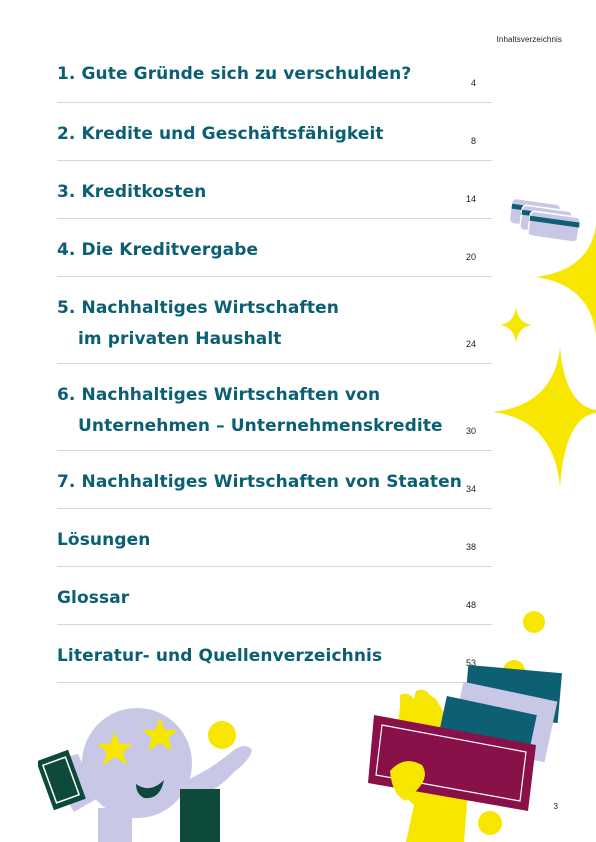 This screenshot has width=596, height=842. I want to click on sparkle-decoration, so click(544, 356).